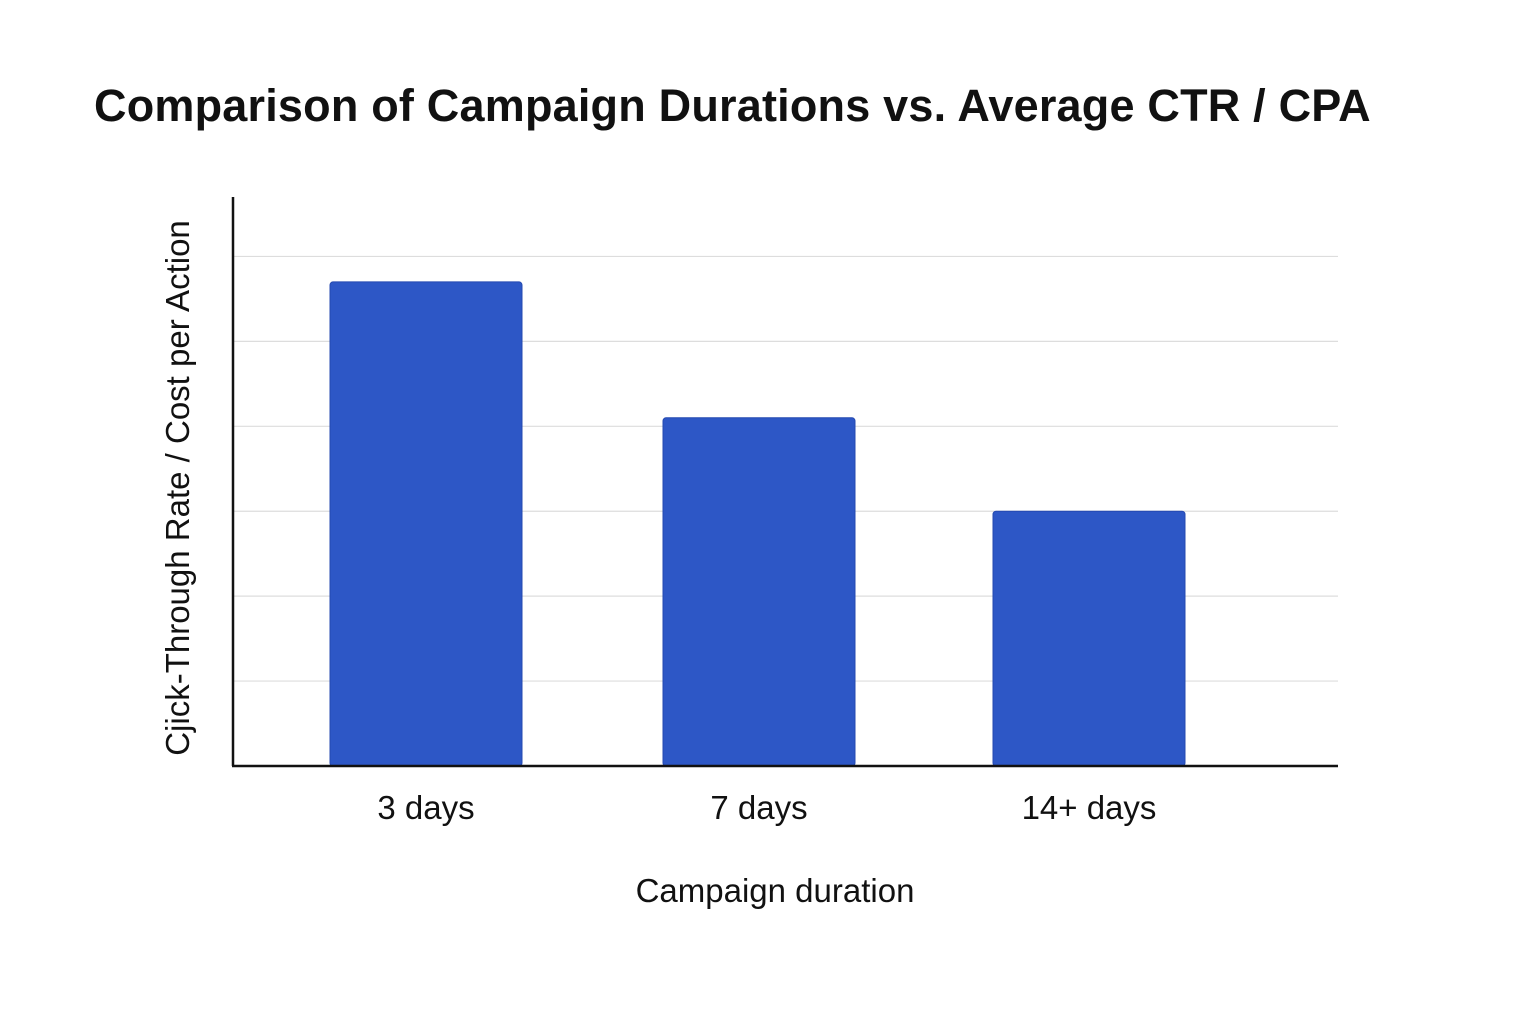  What do you see at coordinates (177, 488) in the screenshot?
I see `y-axis-title: Cjick-Through Rate / Cost per Action` at bounding box center [177, 488].